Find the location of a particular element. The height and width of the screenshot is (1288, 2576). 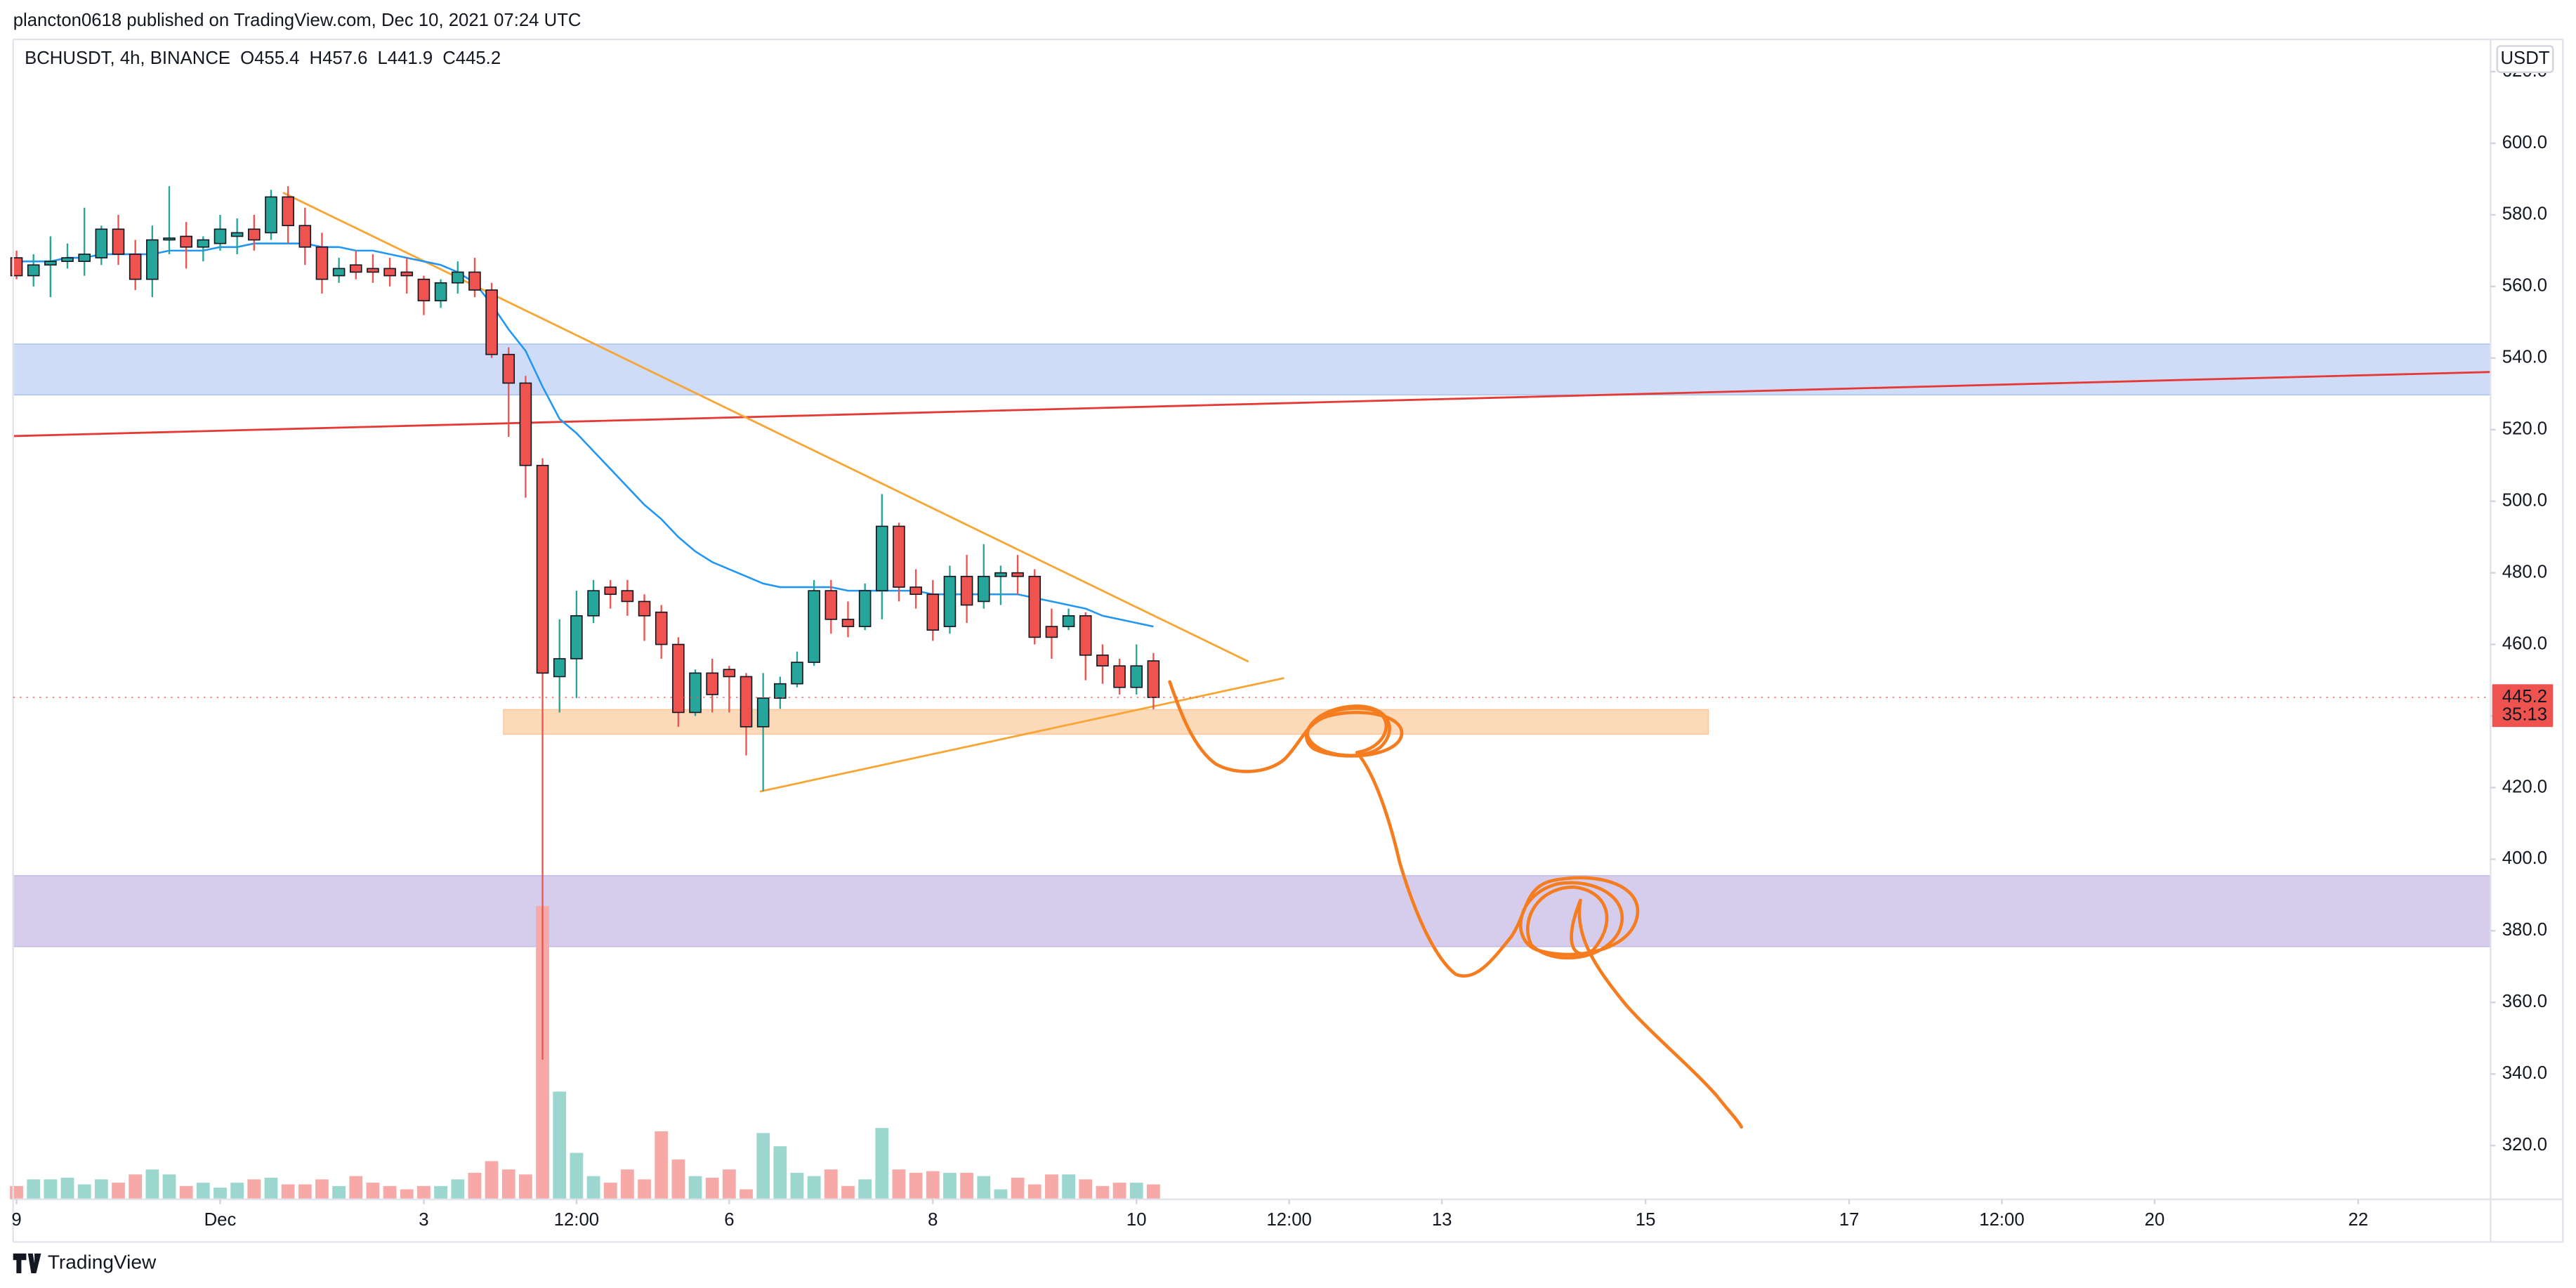

y-tick-label: 520.0 is located at coordinates (2524, 429).